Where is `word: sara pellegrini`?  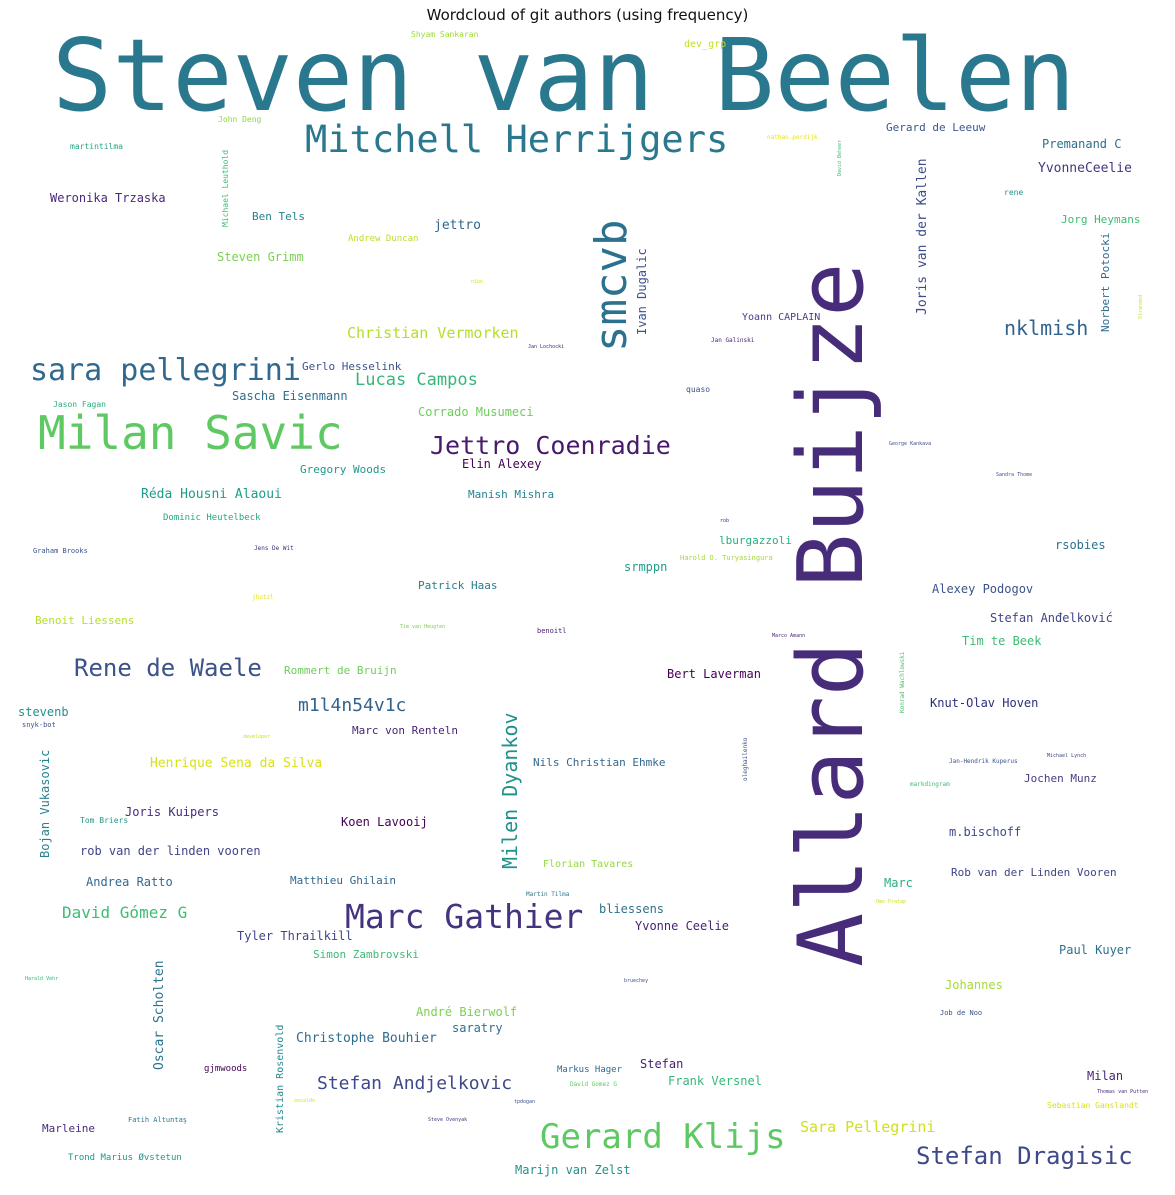
word: sara pellegrini is located at coordinates (165, 370).